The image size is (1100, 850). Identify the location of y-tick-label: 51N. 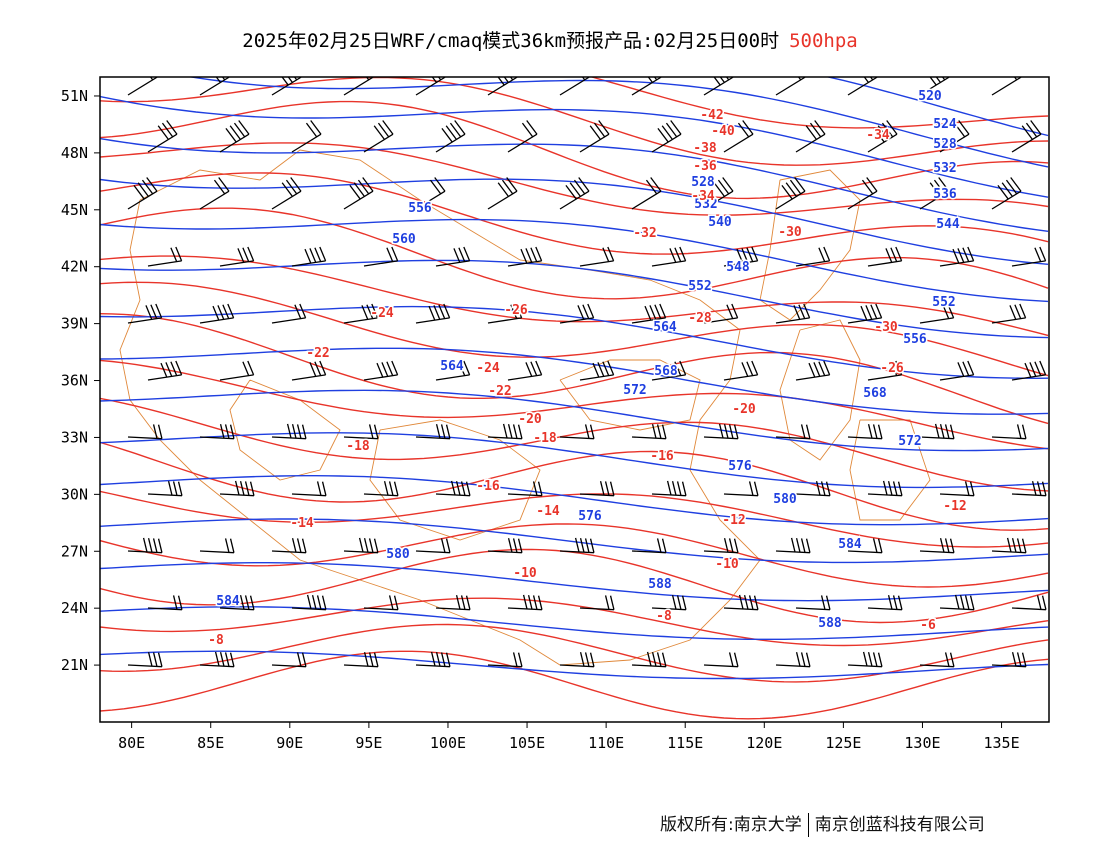
(74, 96).